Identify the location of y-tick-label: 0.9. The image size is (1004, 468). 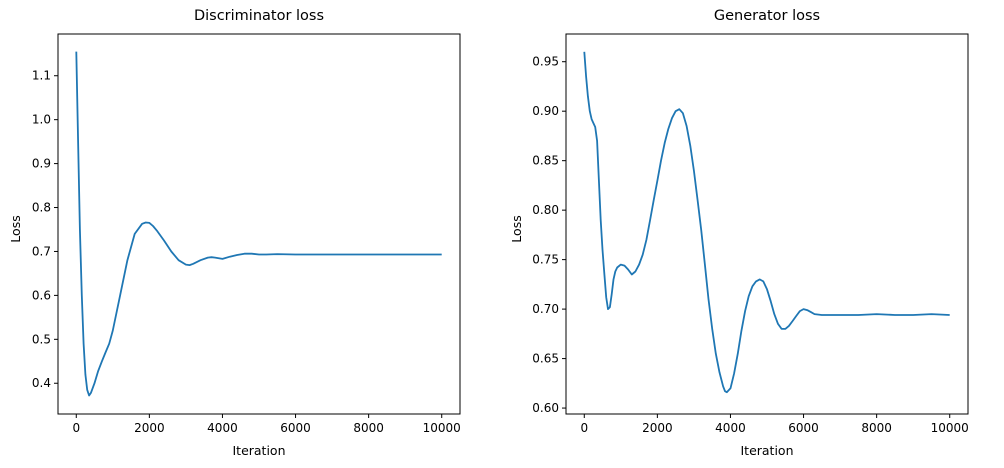
(41, 164).